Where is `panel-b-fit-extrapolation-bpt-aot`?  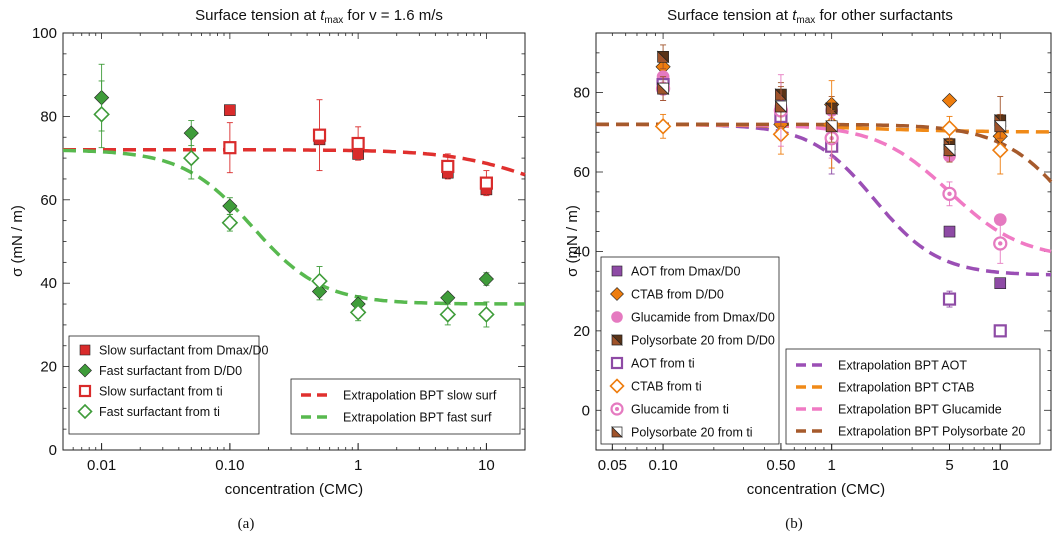
panel-b-fit-extrapolation-bpt-aot is located at coordinates (824, 199).